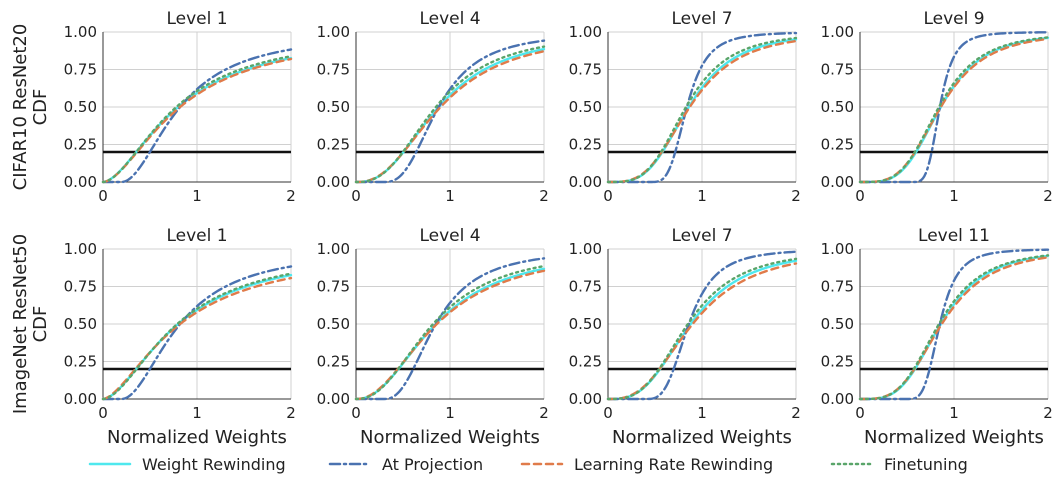  What do you see at coordinates (20, 107) in the screenshot?
I see `row-ylabel: CIFAR10 ResNet20` at bounding box center [20, 107].